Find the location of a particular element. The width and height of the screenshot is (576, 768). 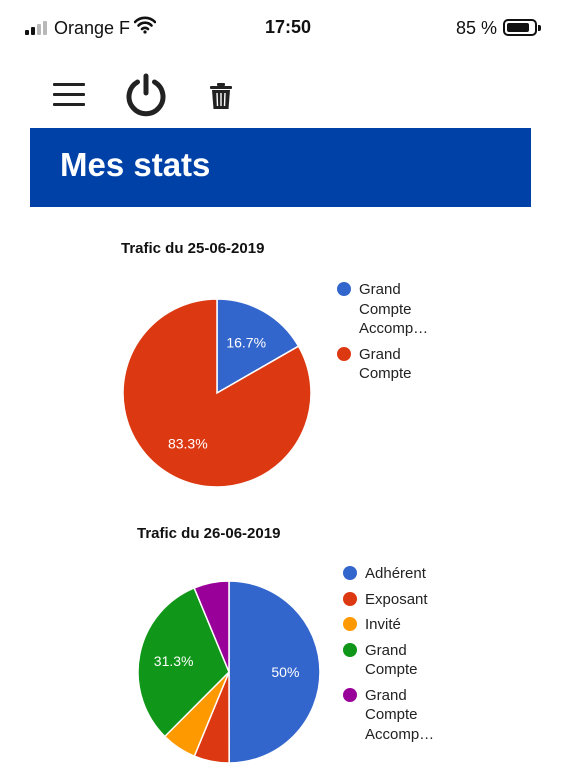

signal-strength-icon is located at coordinates (37, 28).